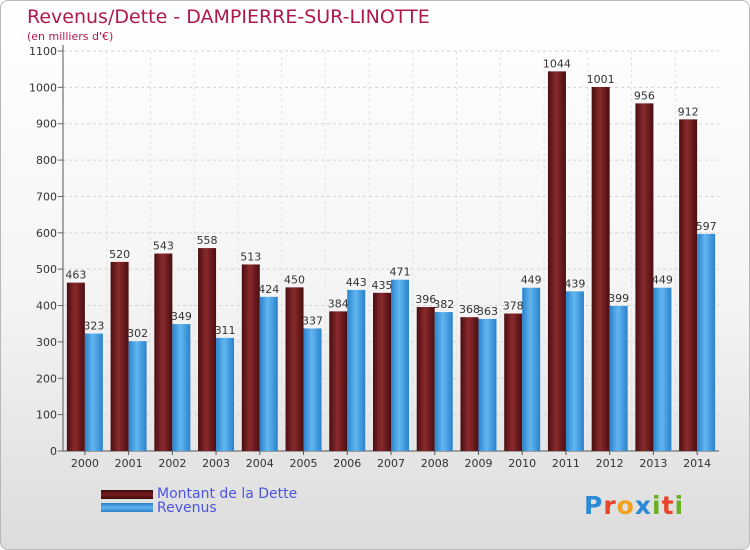  What do you see at coordinates (706, 342) in the screenshot?
I see `bar-revenus-2014` at bounding box center [706, 342].